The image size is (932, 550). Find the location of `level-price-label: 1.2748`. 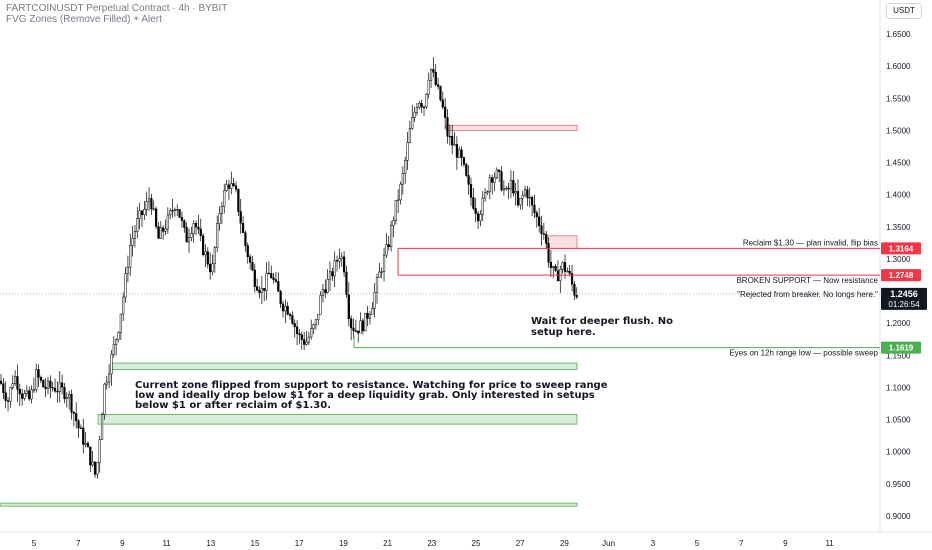

level-price-label: 1.2748 is located at coordinates (901, 275).